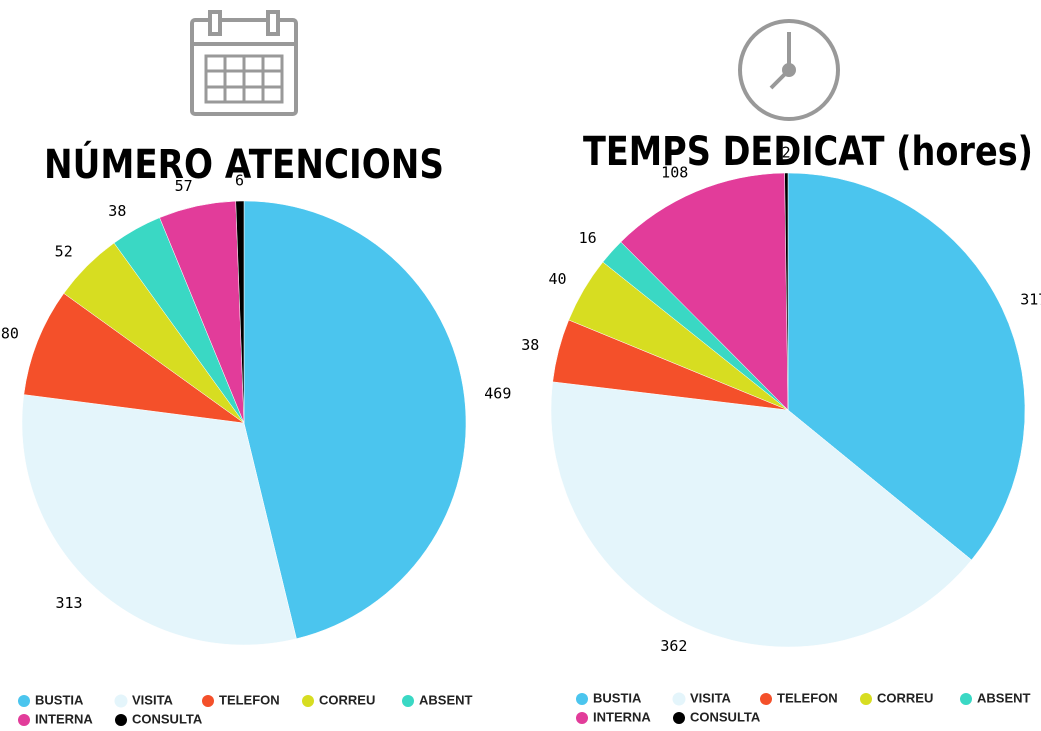  Describe the element at coordinates (244, 63) in the screenshot. I see `calendar-icon` at that location.